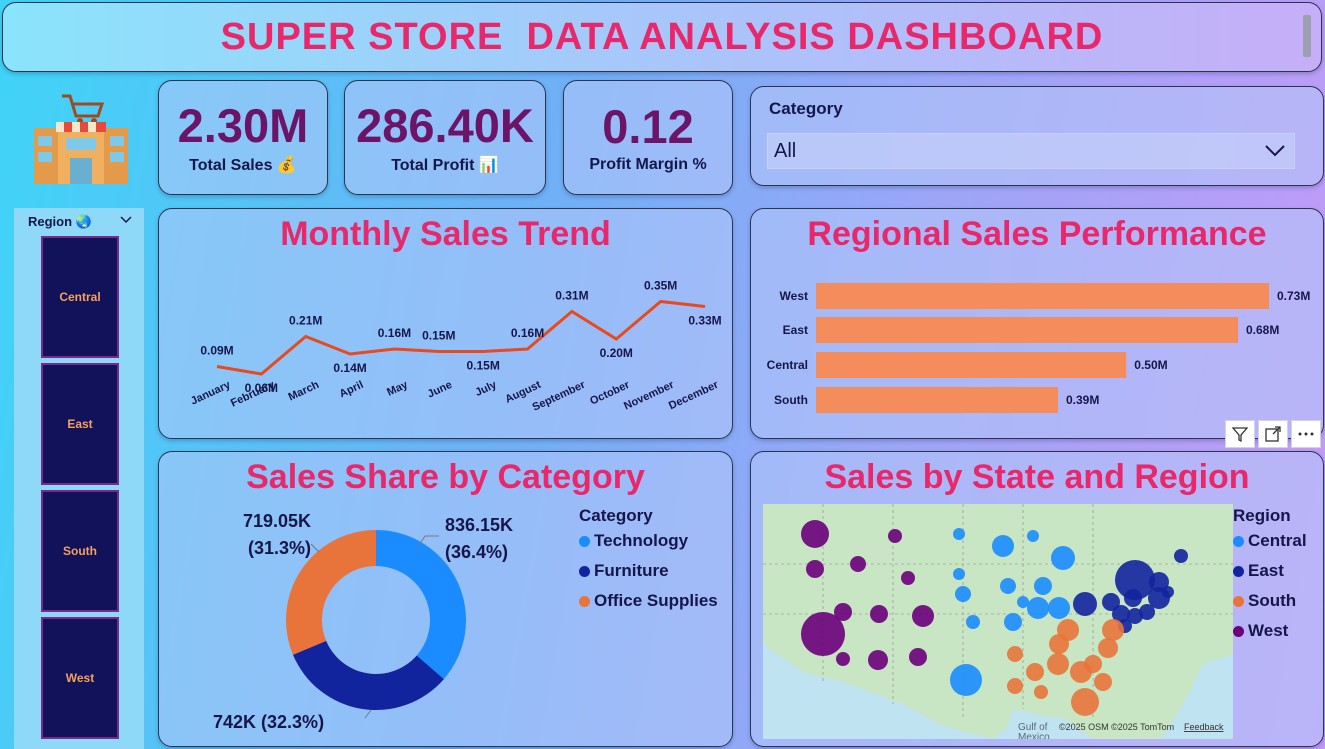 This screenshot has width=1325, height=749. What do you see at coordinates (80, 551) in the screenshot?
I see `region-button-south: South` at bounding box center [80, 551].